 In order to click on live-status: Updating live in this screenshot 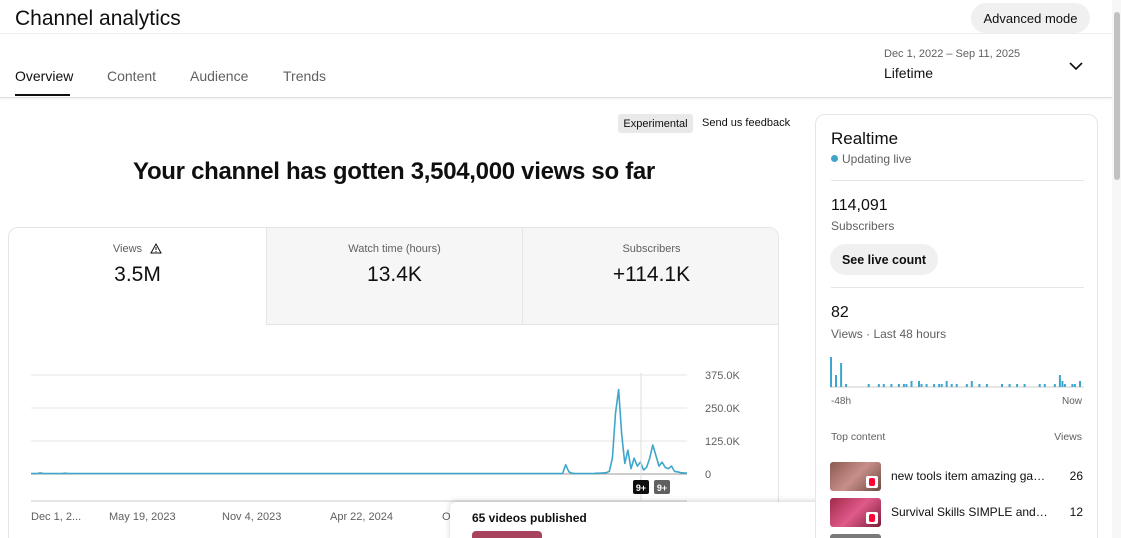, I will do `click(877, 159)`.